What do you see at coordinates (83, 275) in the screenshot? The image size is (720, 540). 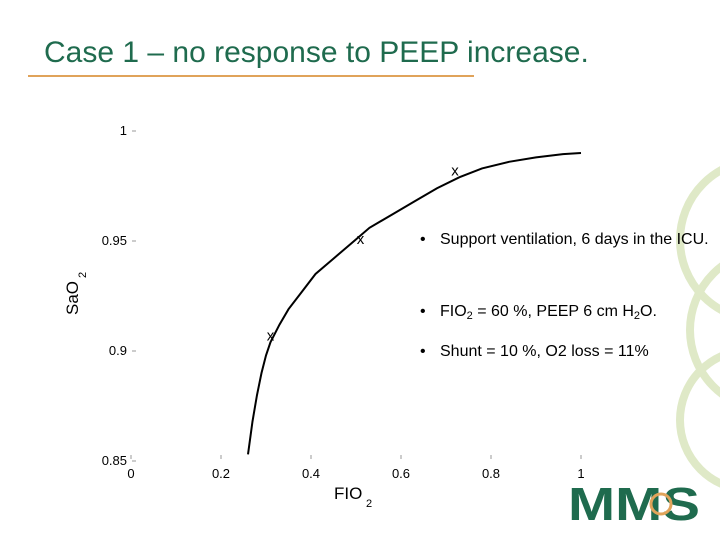 I see `y-axis-label-subscript: 2` at bounding box center [83, 275].